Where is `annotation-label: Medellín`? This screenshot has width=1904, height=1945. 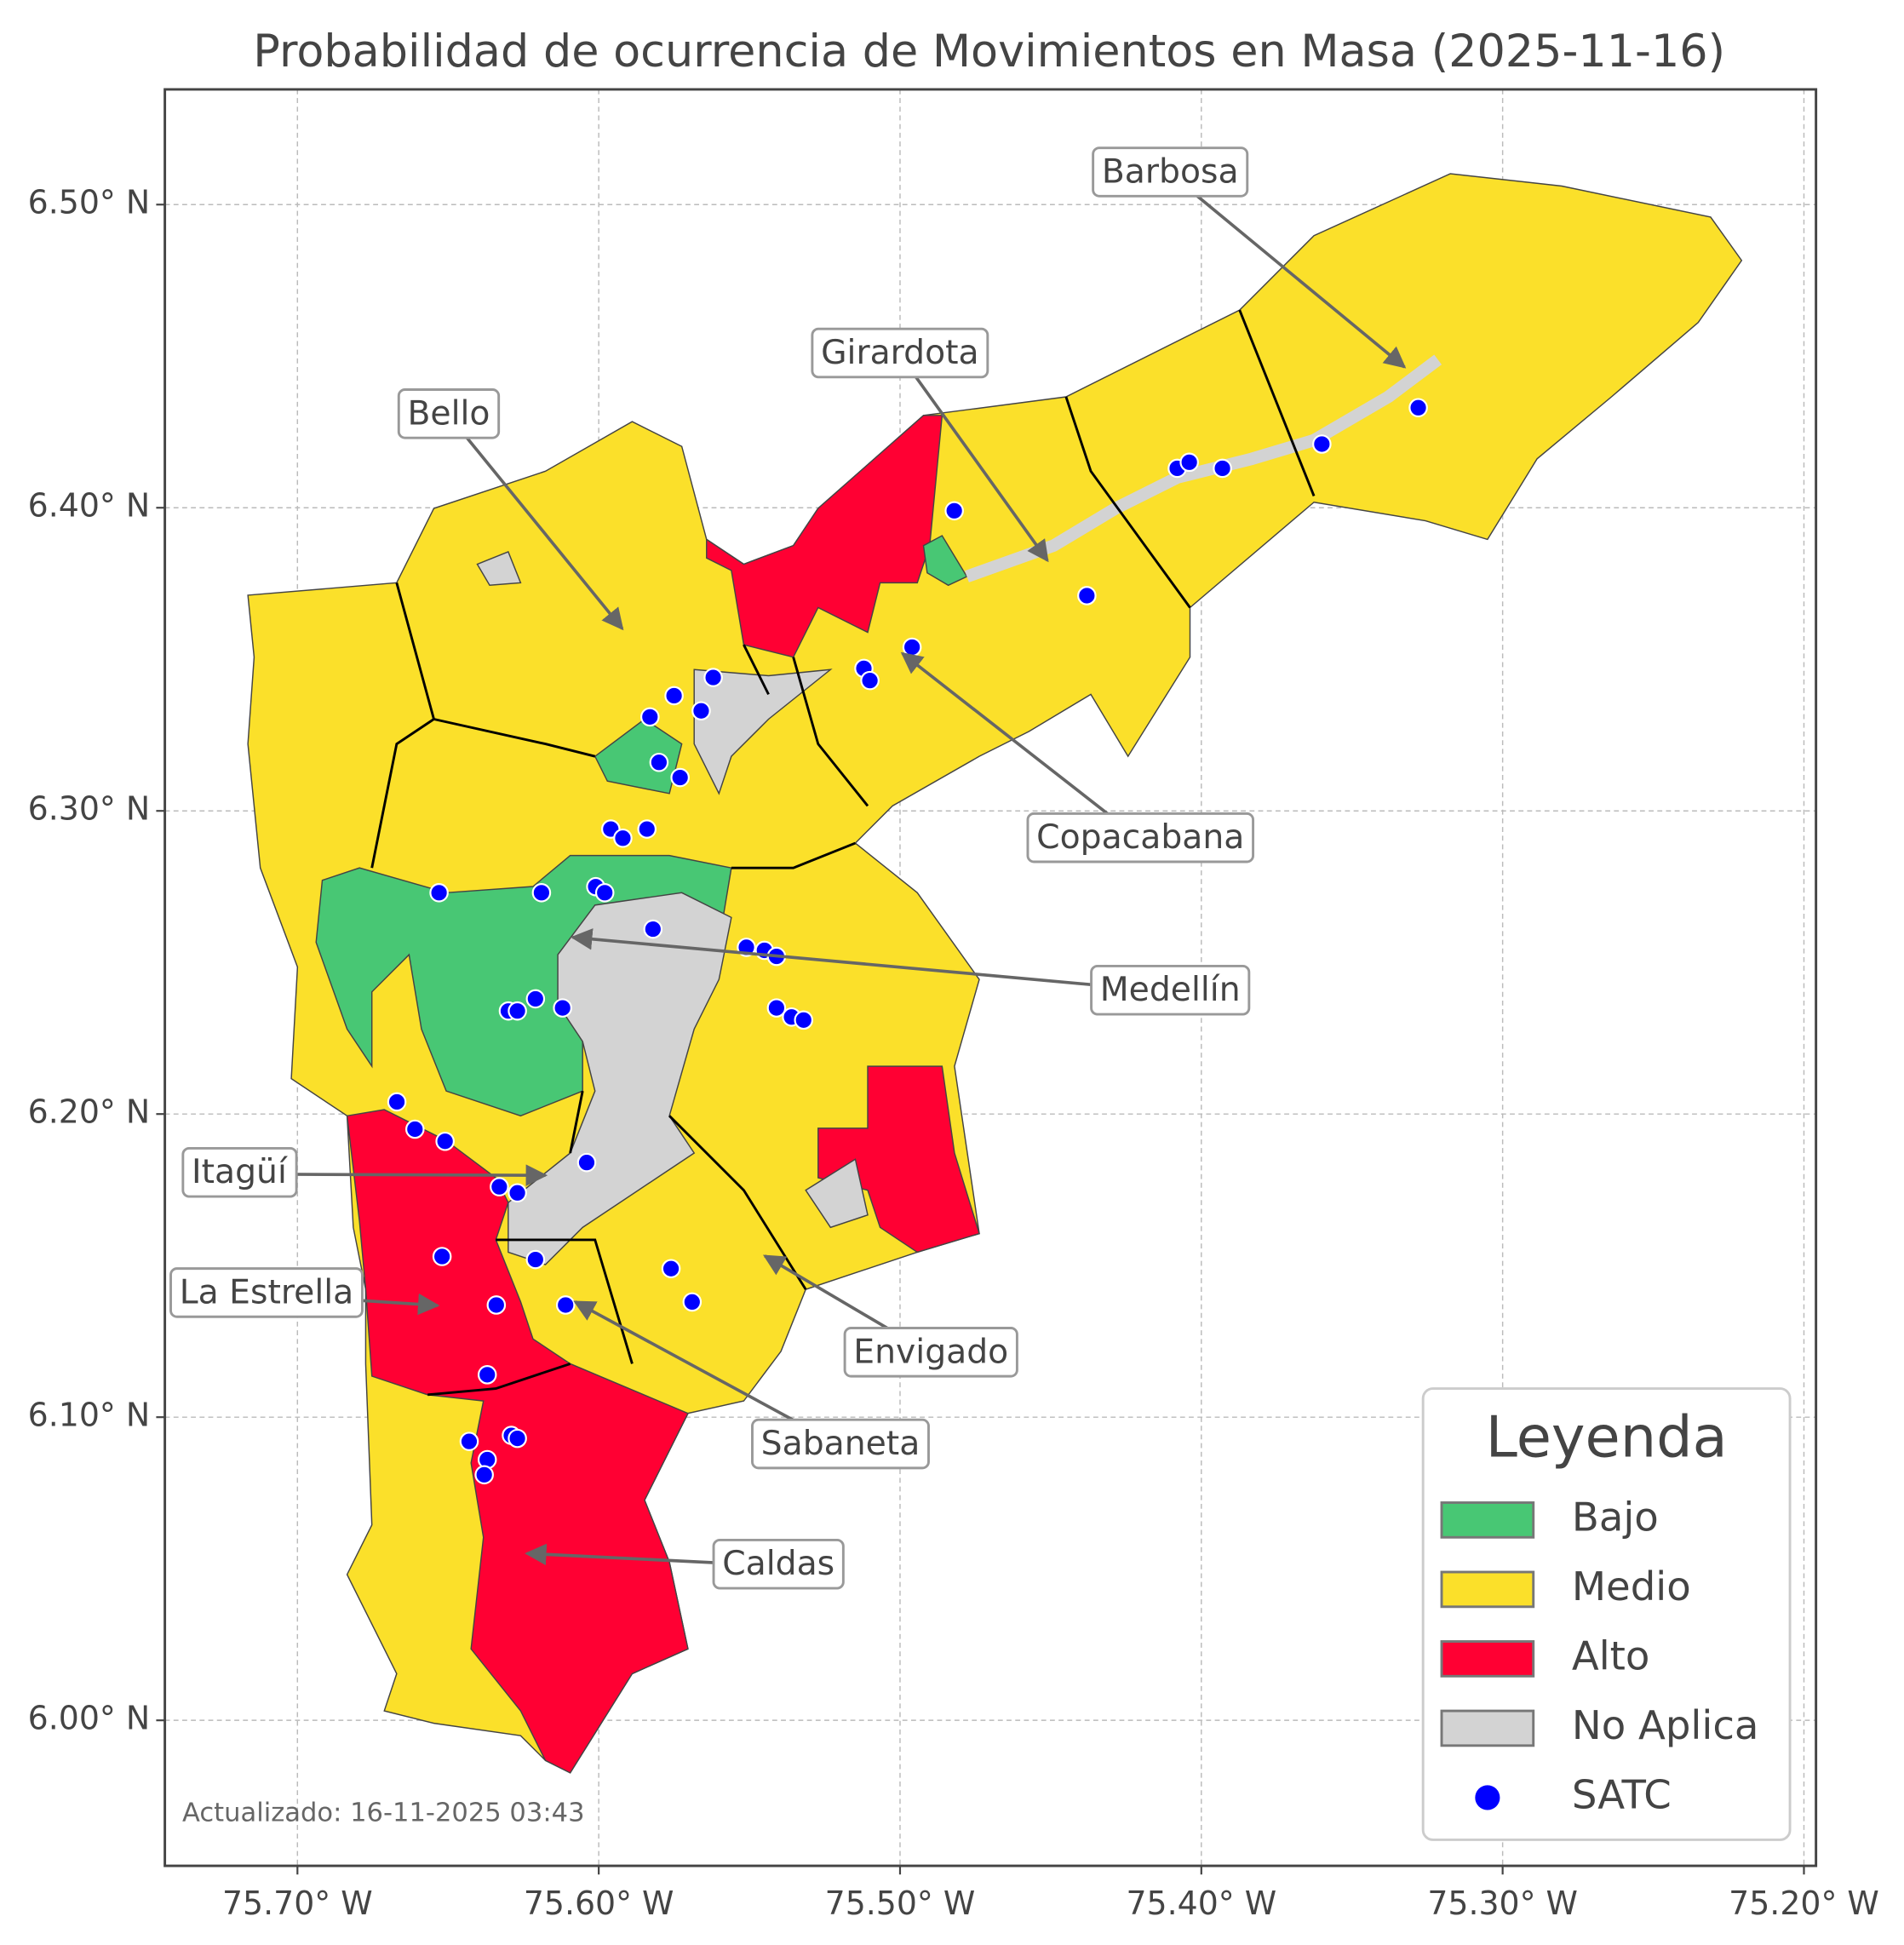 annotation-label: Medellín is located at coordinates (1171, 990).